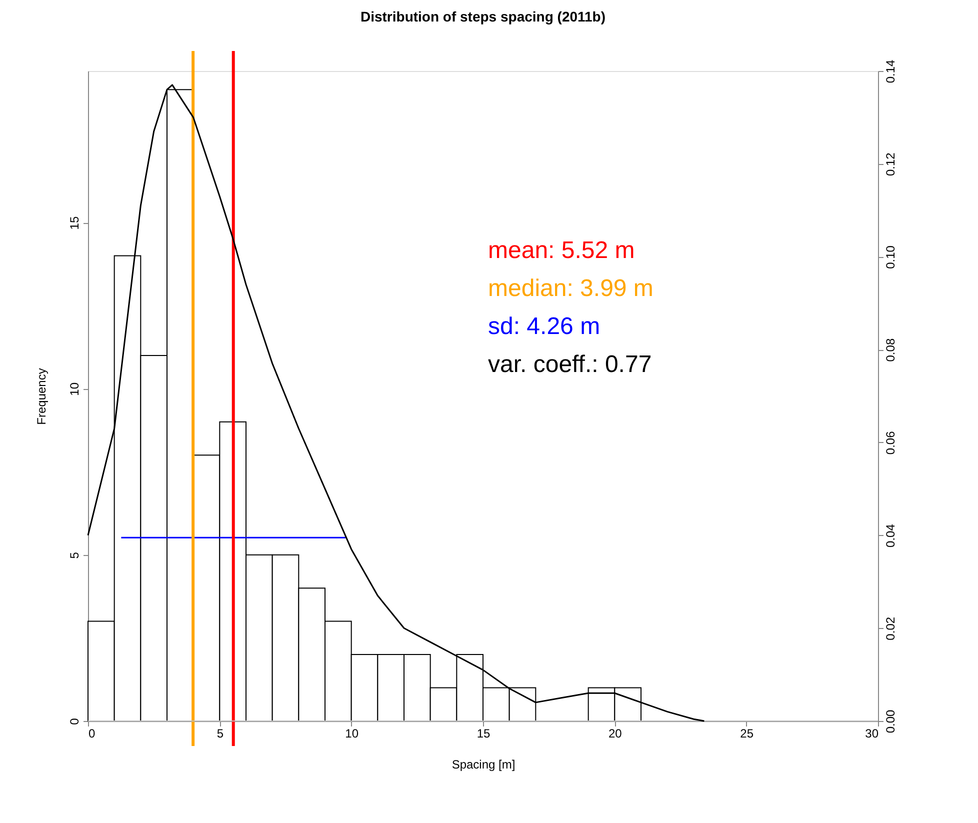 The width and height of the screenshot is (978, 823). What do you see at coordinates (891, 442) in the screenshot?
I see `y2-tick-label: 0.06` at bounding box center [891, 442].